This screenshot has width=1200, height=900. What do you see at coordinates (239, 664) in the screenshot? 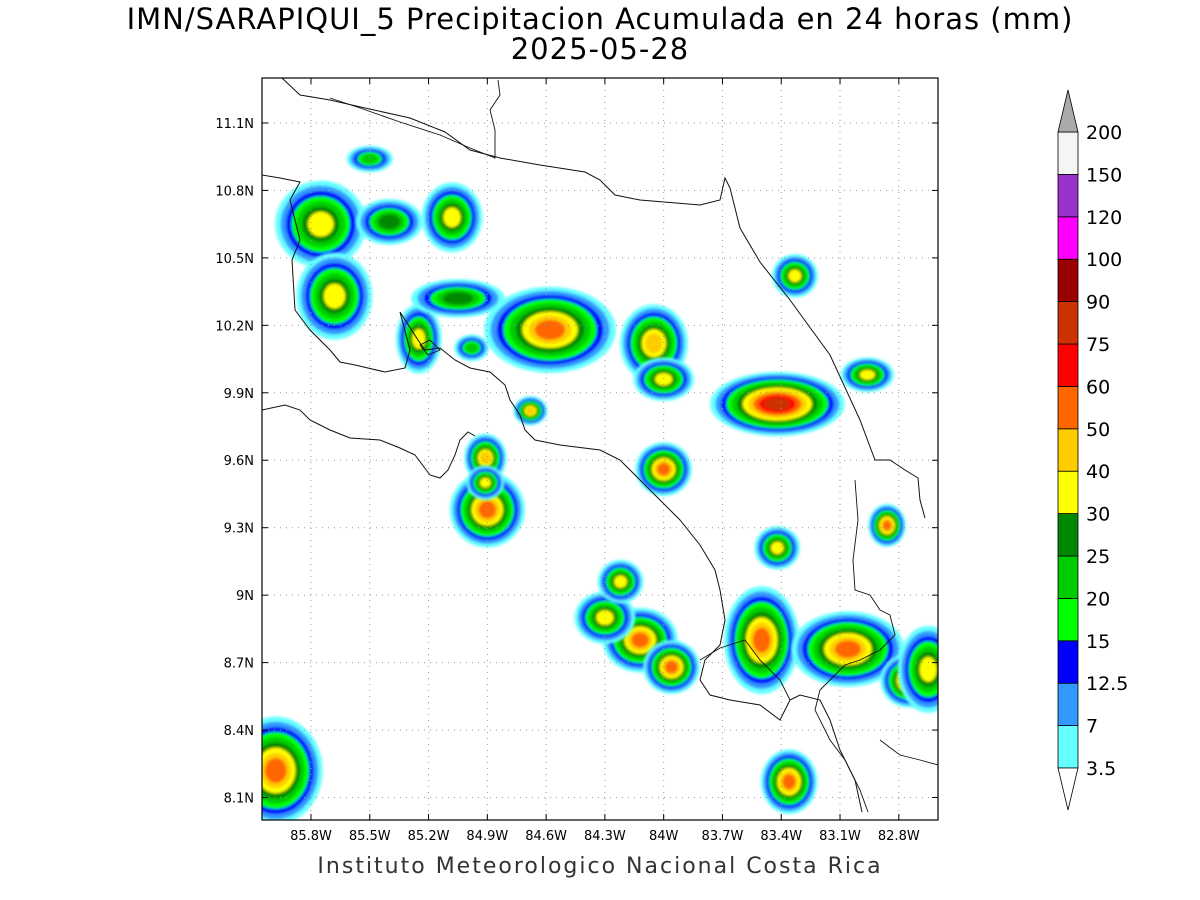
I see `lat-tick-label: 8.7N` at bounding box center [239, 664].